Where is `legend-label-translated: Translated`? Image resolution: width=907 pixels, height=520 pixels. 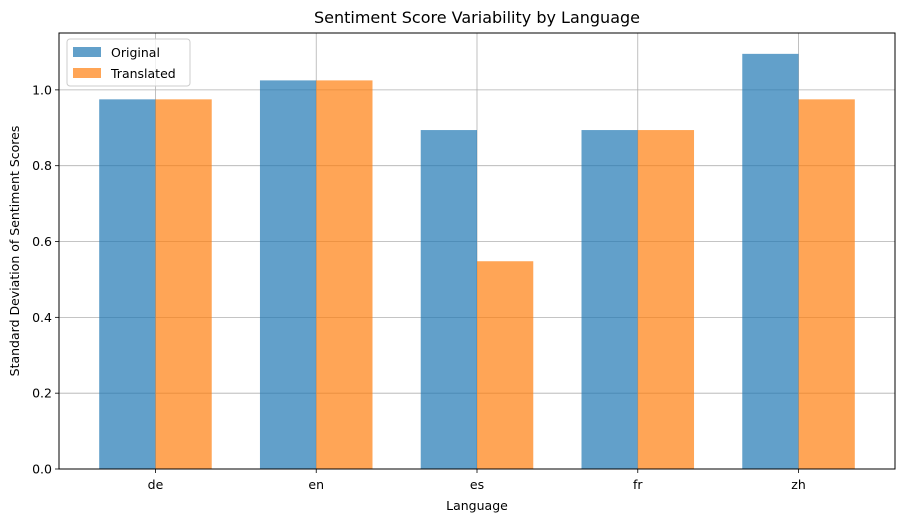
legend-label-translated: Translated is located at coordinates (143, 73).